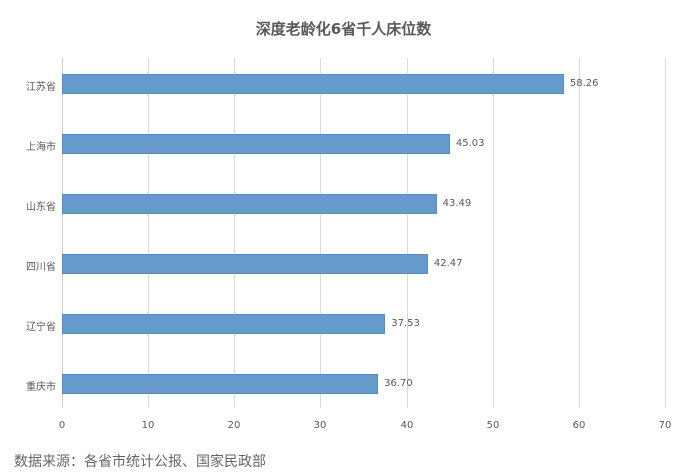 This screenshot has height=475, width=687. What do you see at coordinates (448, 263) in the screenshot?
I see `value-label: 42.47` at bounding box center [448, 263].